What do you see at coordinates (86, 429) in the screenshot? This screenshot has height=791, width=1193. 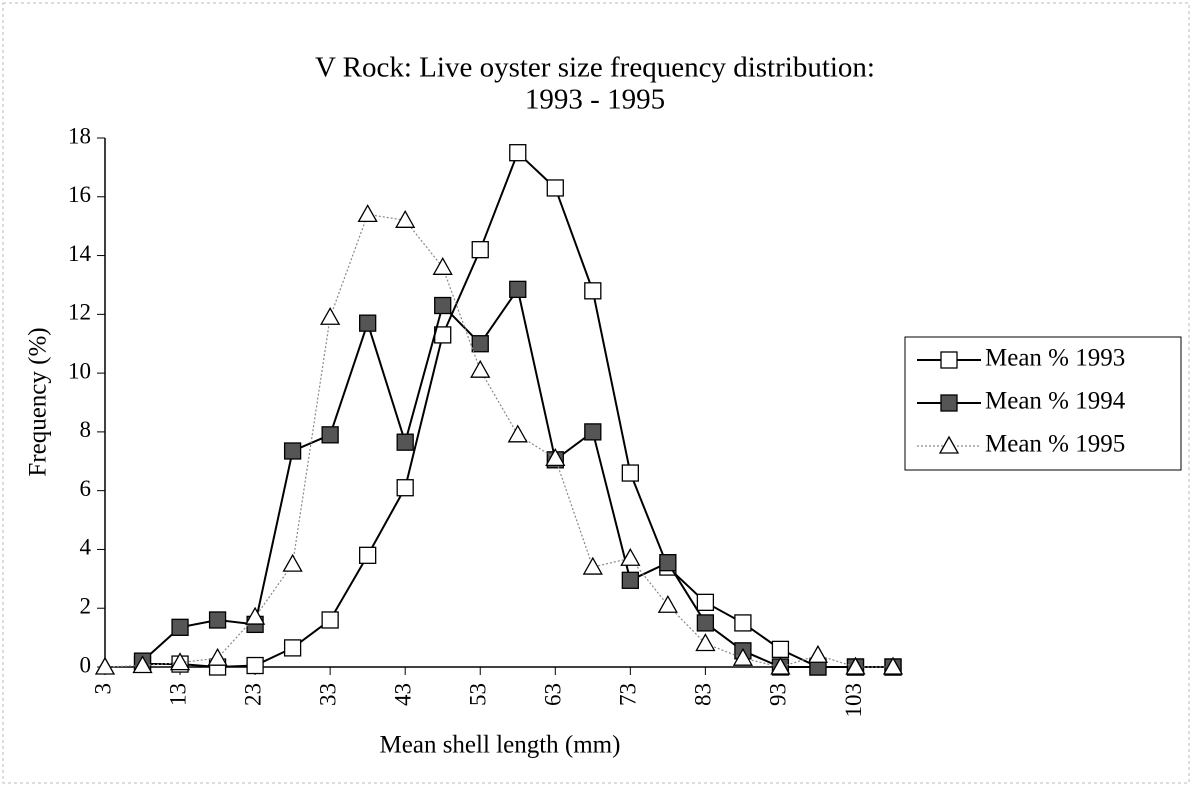 I see `y-tick-label: 8` at bounding box center [86, 429].